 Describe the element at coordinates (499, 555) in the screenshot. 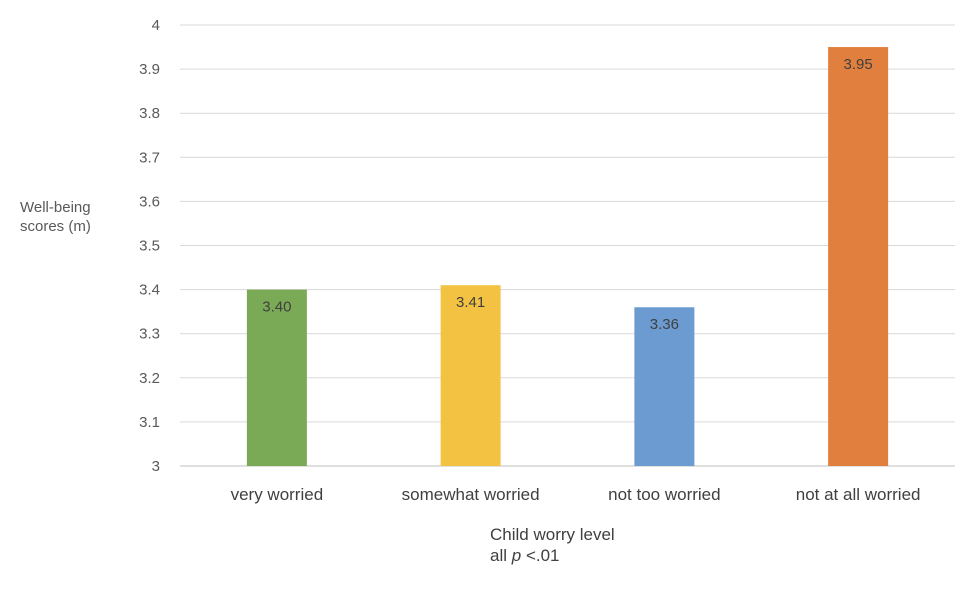

I see `note-prefix: all` at that location.